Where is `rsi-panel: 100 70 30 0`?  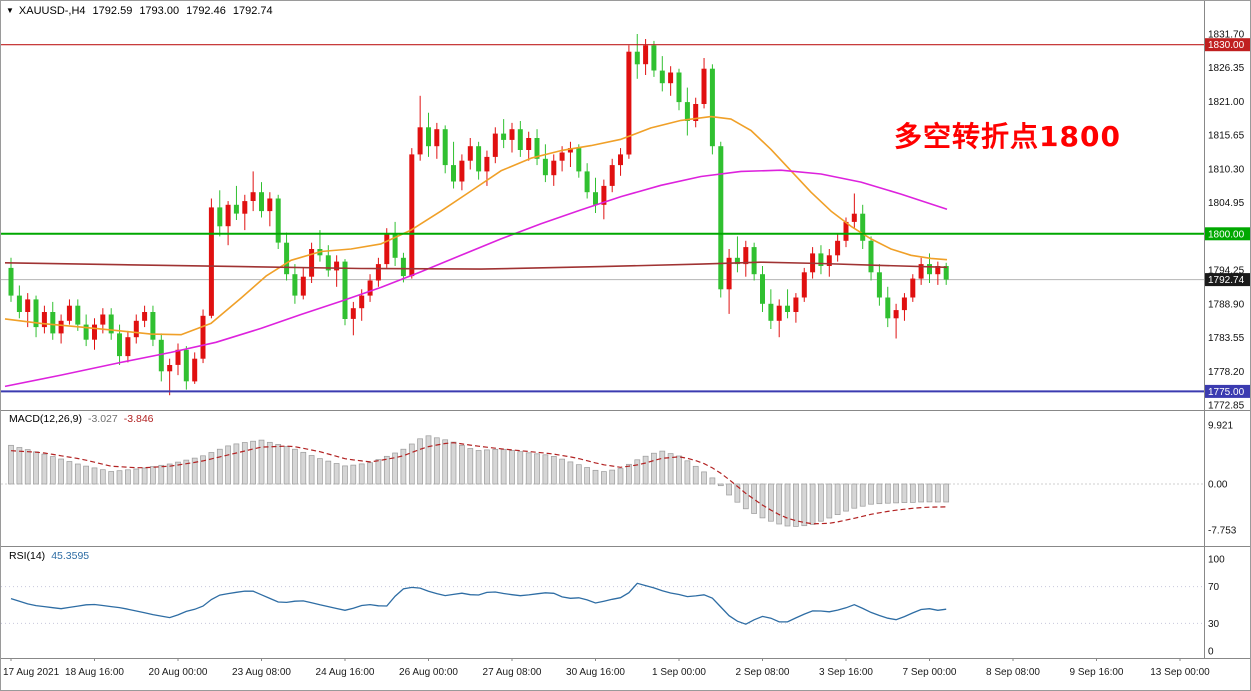 rsi-panel: 100 70 30 0 is located at coordinates (613, 606).